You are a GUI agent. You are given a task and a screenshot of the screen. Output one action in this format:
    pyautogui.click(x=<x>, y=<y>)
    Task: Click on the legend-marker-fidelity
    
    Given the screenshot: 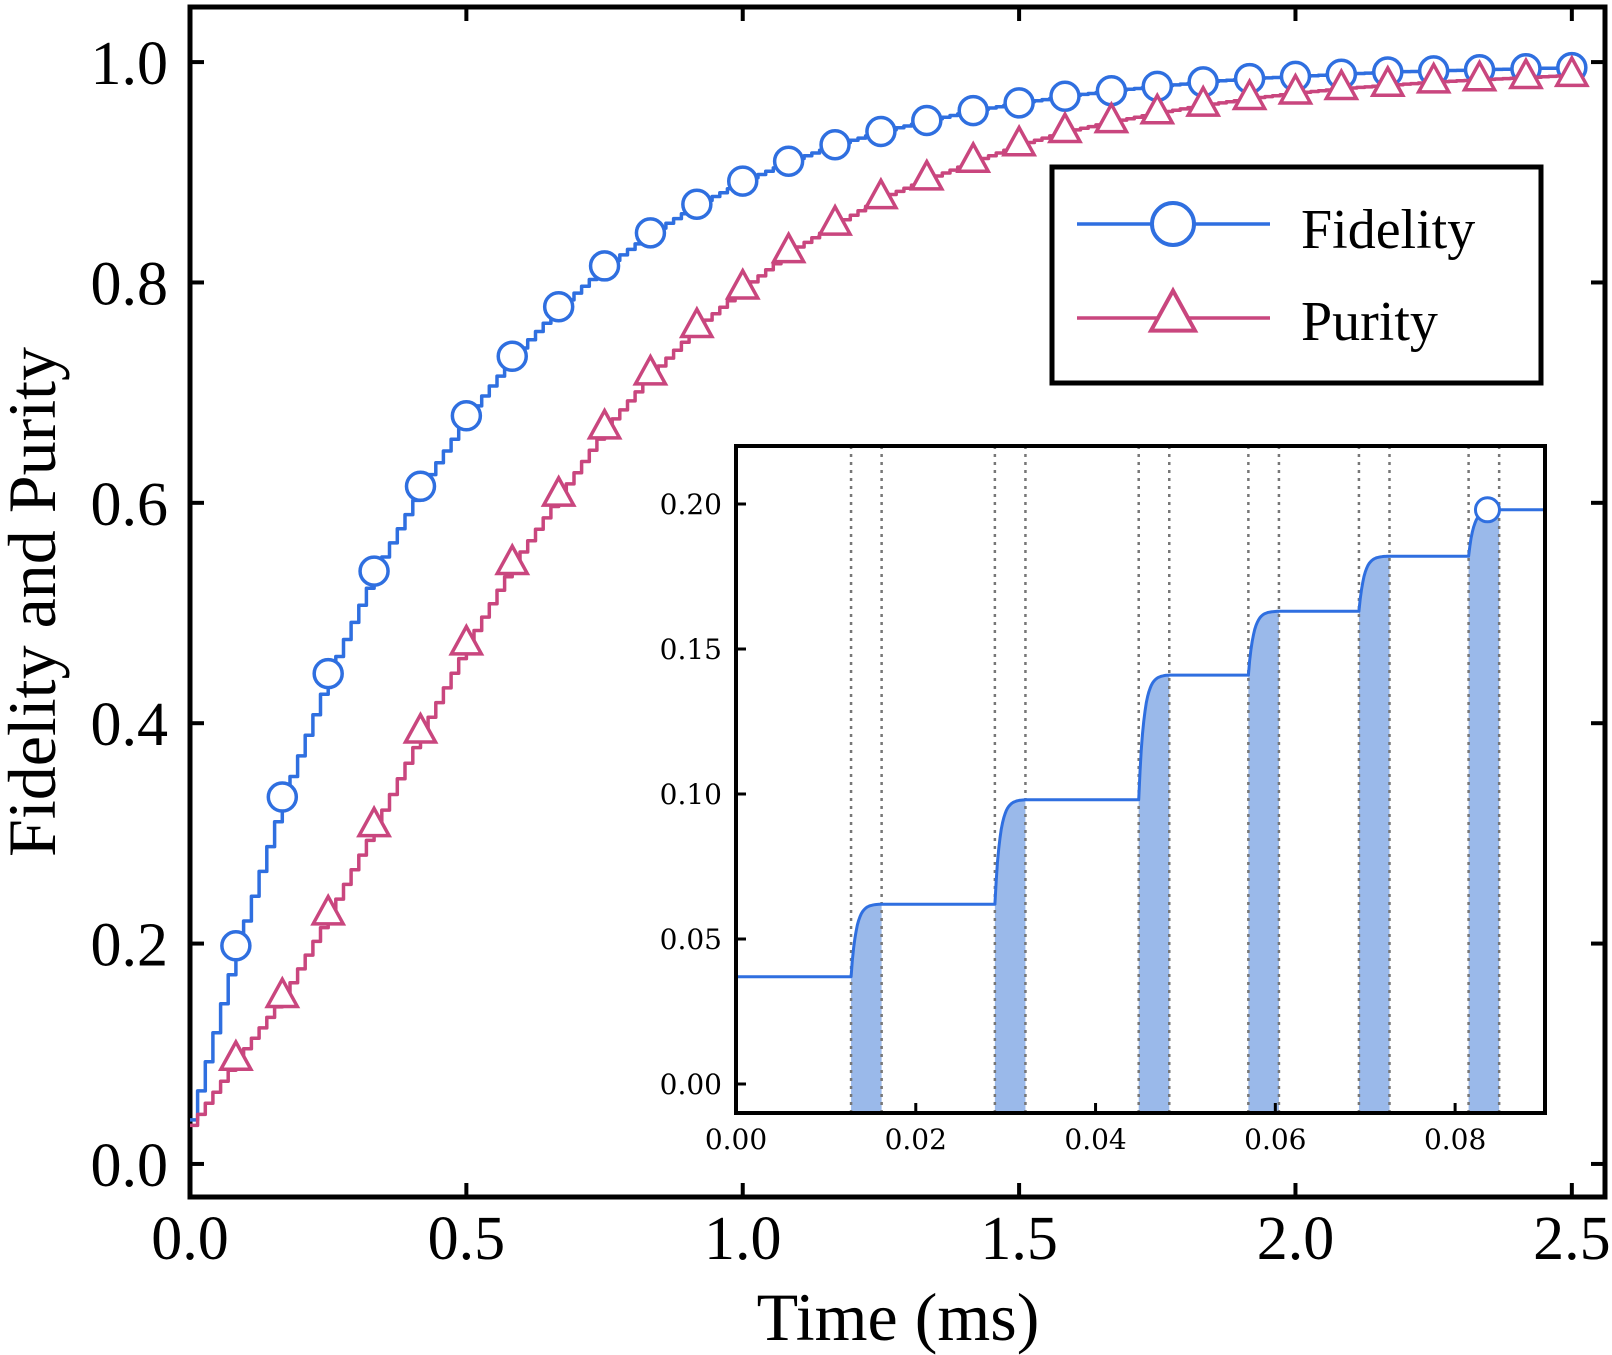 What is the action you would take?
    pyautogui.click(x=1173, y=224)
    